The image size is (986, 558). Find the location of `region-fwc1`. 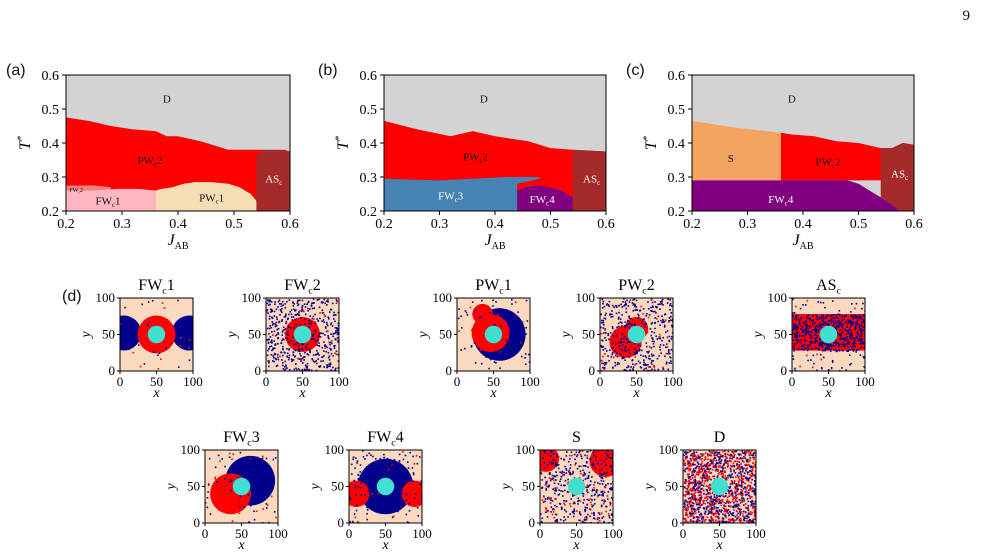

region-fwc1 is located at coordinates (111, 199).